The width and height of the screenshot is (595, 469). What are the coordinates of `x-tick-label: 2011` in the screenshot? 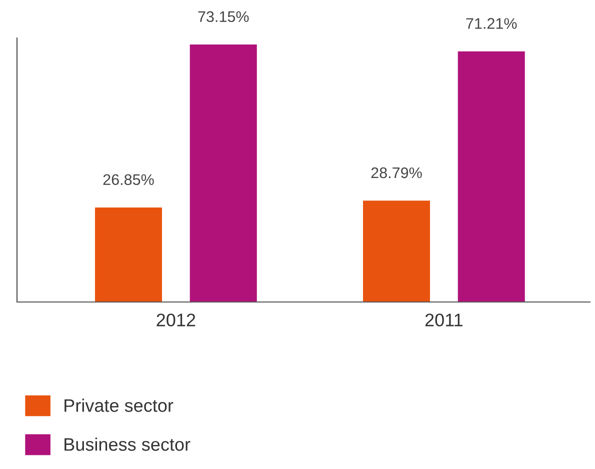 It's located at (443, 320).